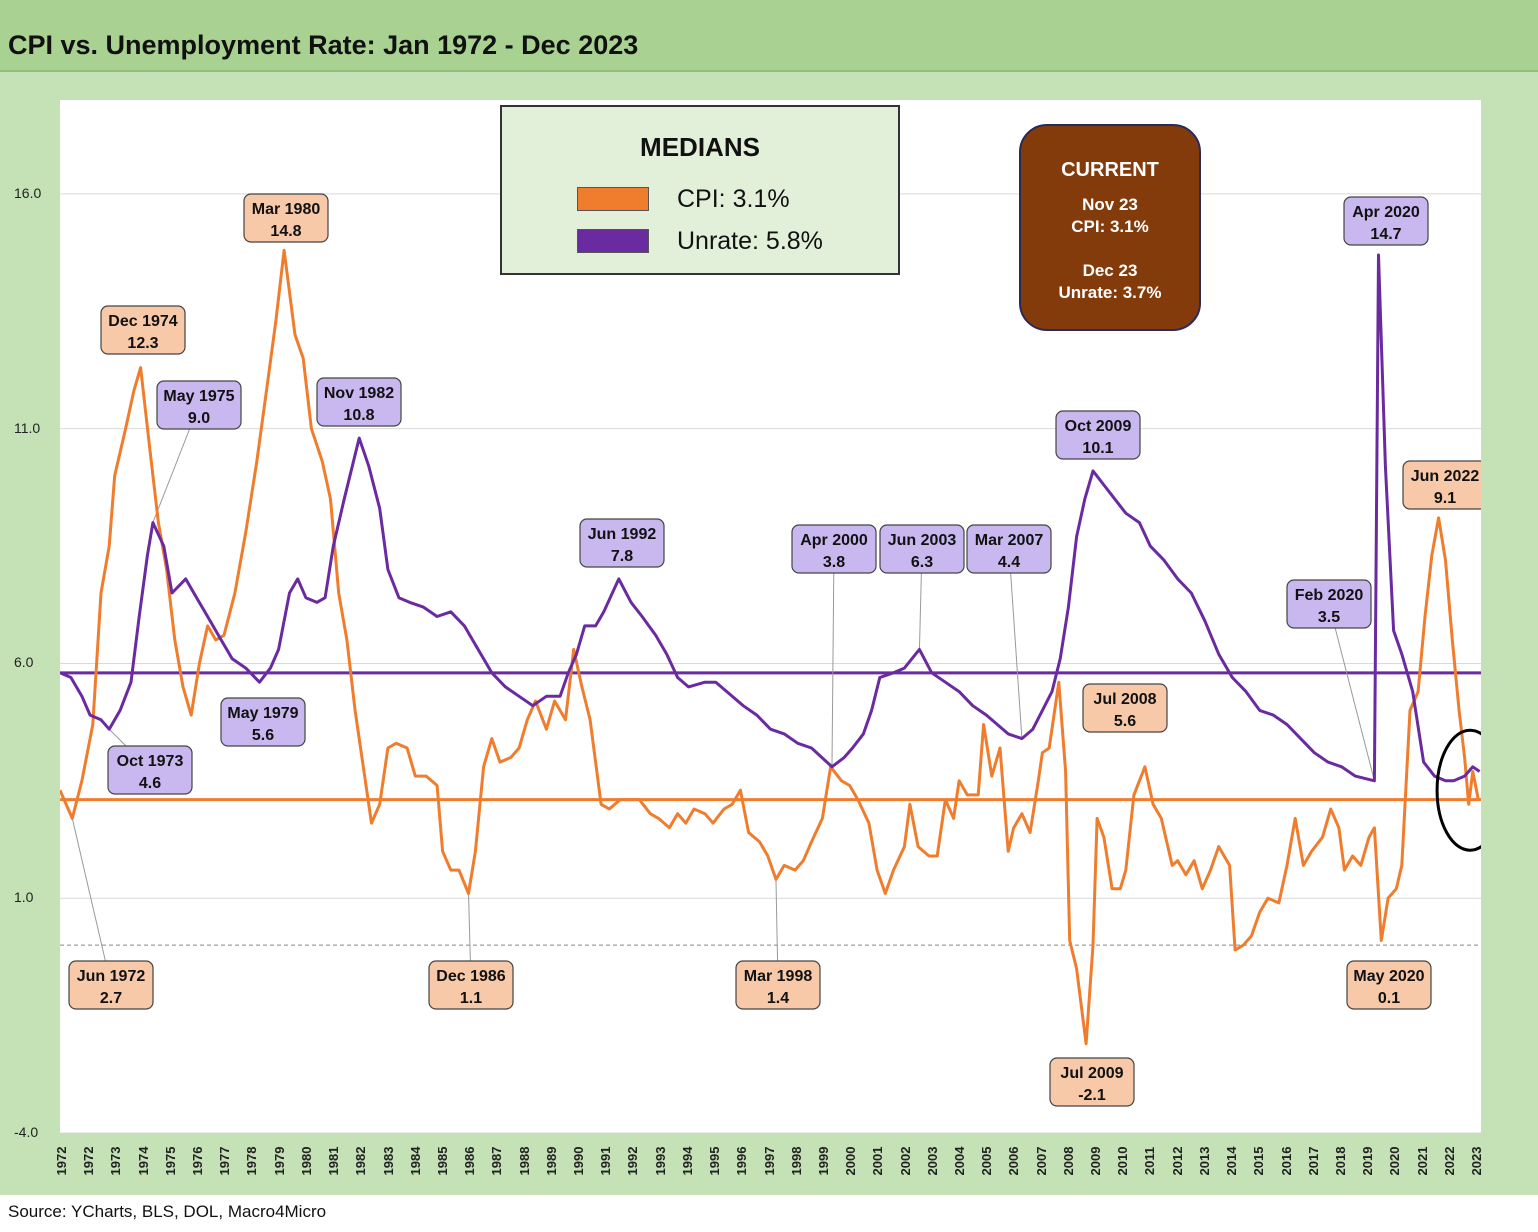 Image resolution: width=1538 pixels, height=1232 pixels. What do you see at coordinates (1041, 1161) in the screenshot?
I see `x-tick-label: 2007` at bounding box center [1041, 1161].